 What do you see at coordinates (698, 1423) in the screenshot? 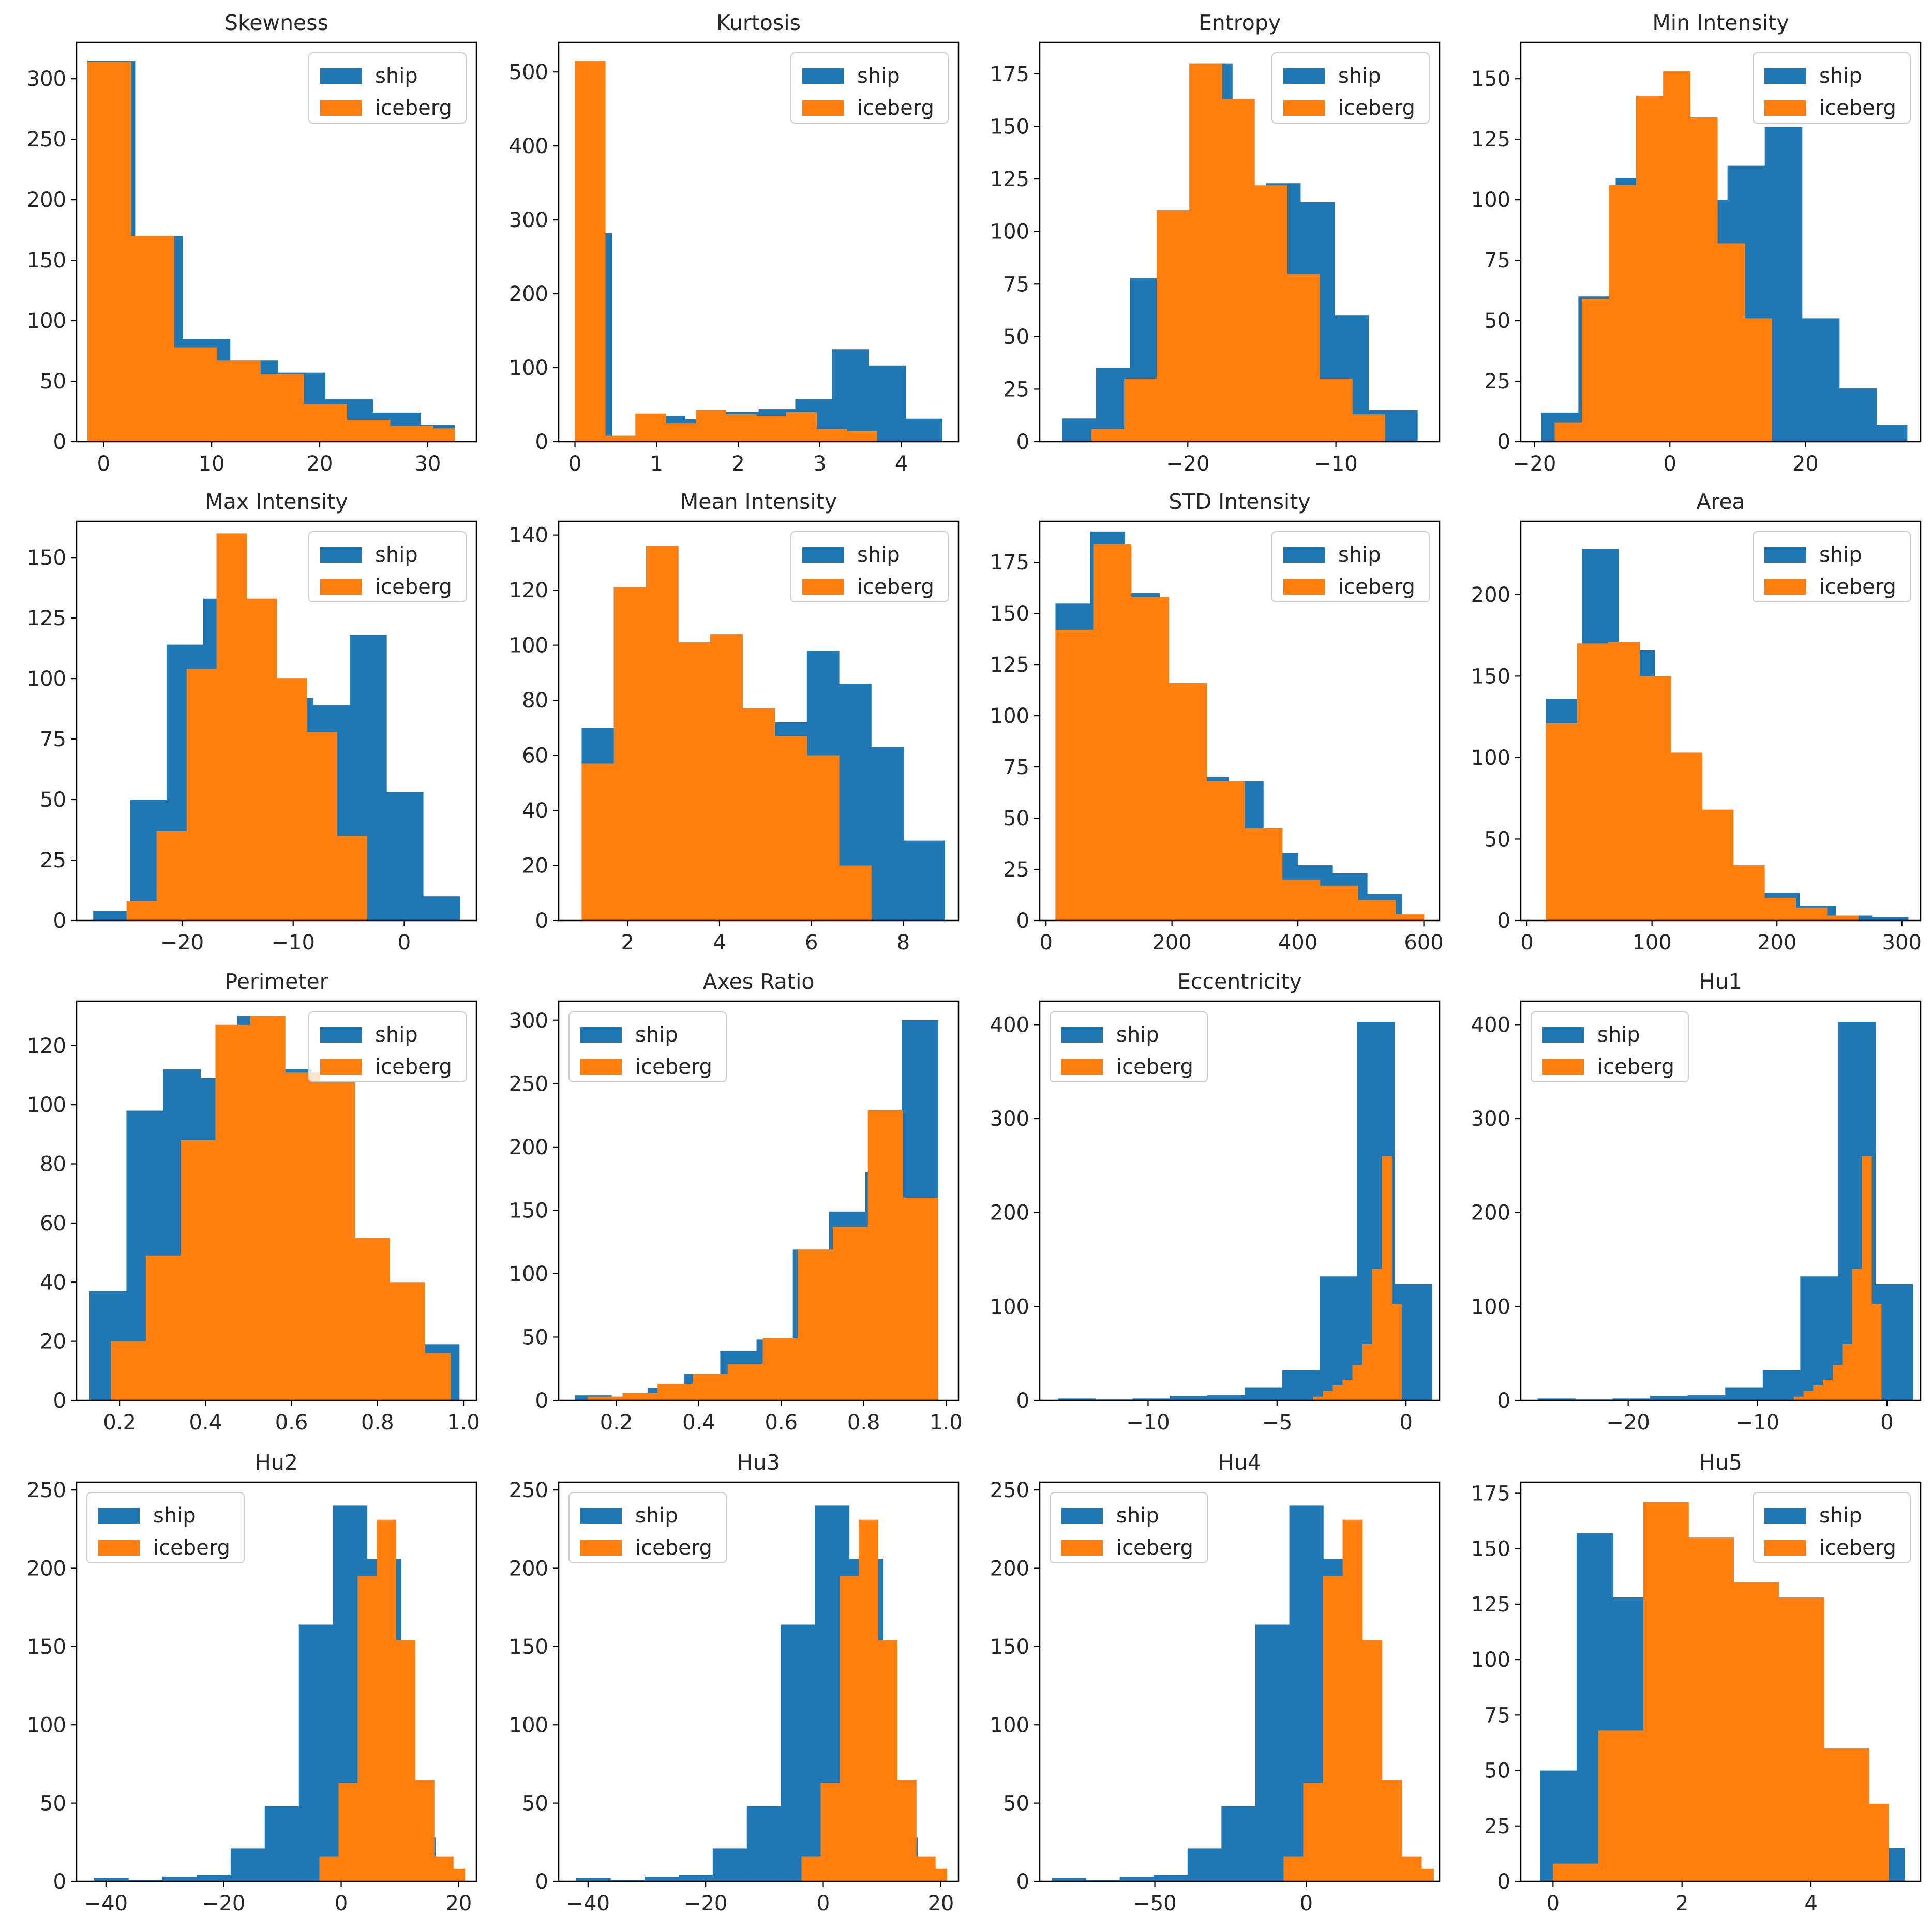
I see `x-tick-label: 0.4` at bounding box center [698, 1423].